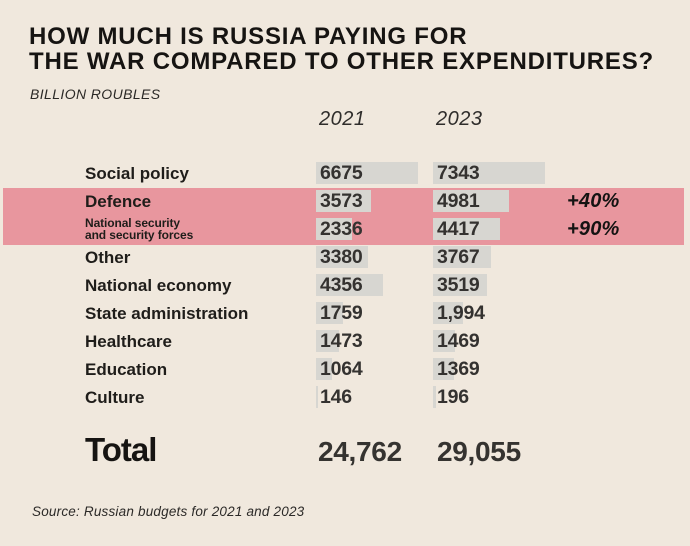 The width and height of the screenshot is (690, 546). What do you see at coordinates (95, 94) in the screenshot?
I see `unit-label: BILLION ROUBLES` at bounding box center [95, 94].